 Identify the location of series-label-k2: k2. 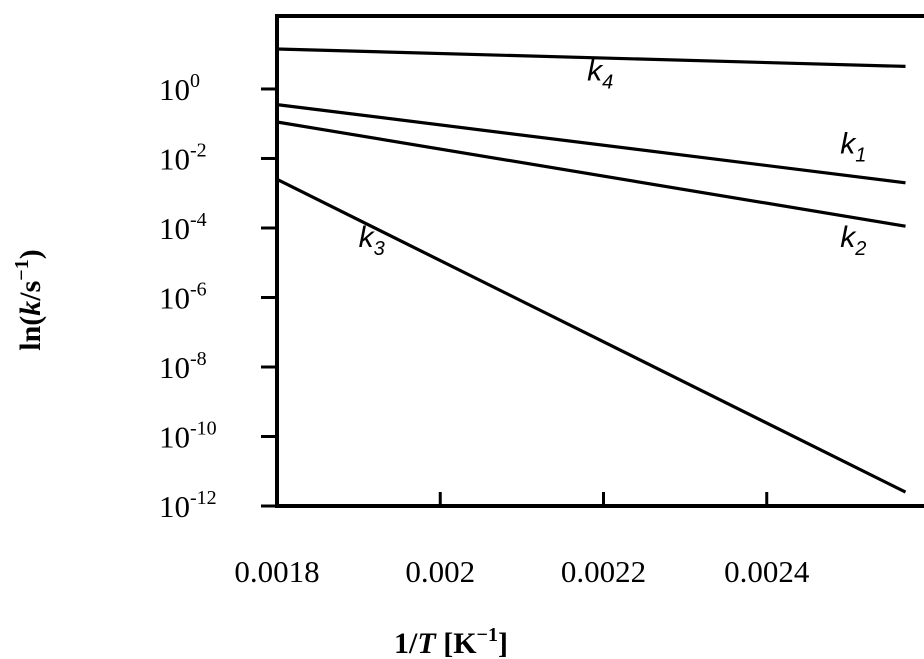
(853, 240).